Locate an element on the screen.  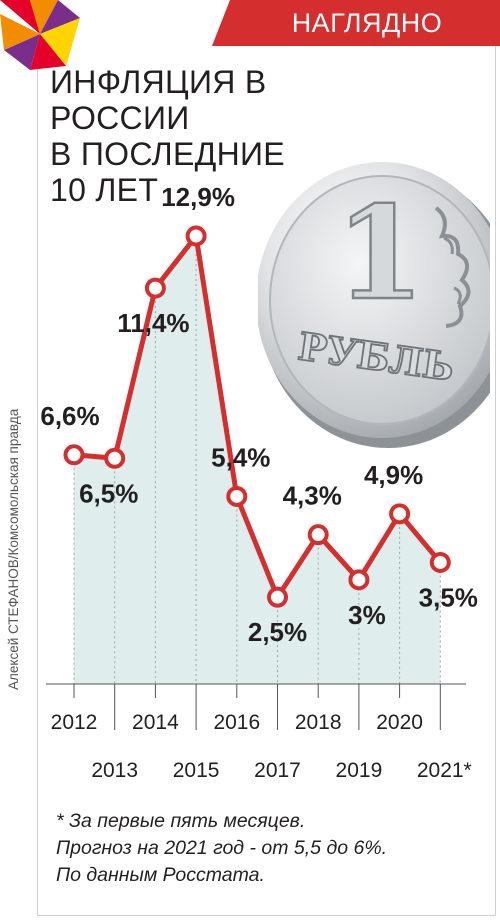
page-title: ИНФЛЯЦИЯ В РОССИИ В ПОСЛЕДНИЕ 10 ЛЕТ is located at coordinates (200, 136).